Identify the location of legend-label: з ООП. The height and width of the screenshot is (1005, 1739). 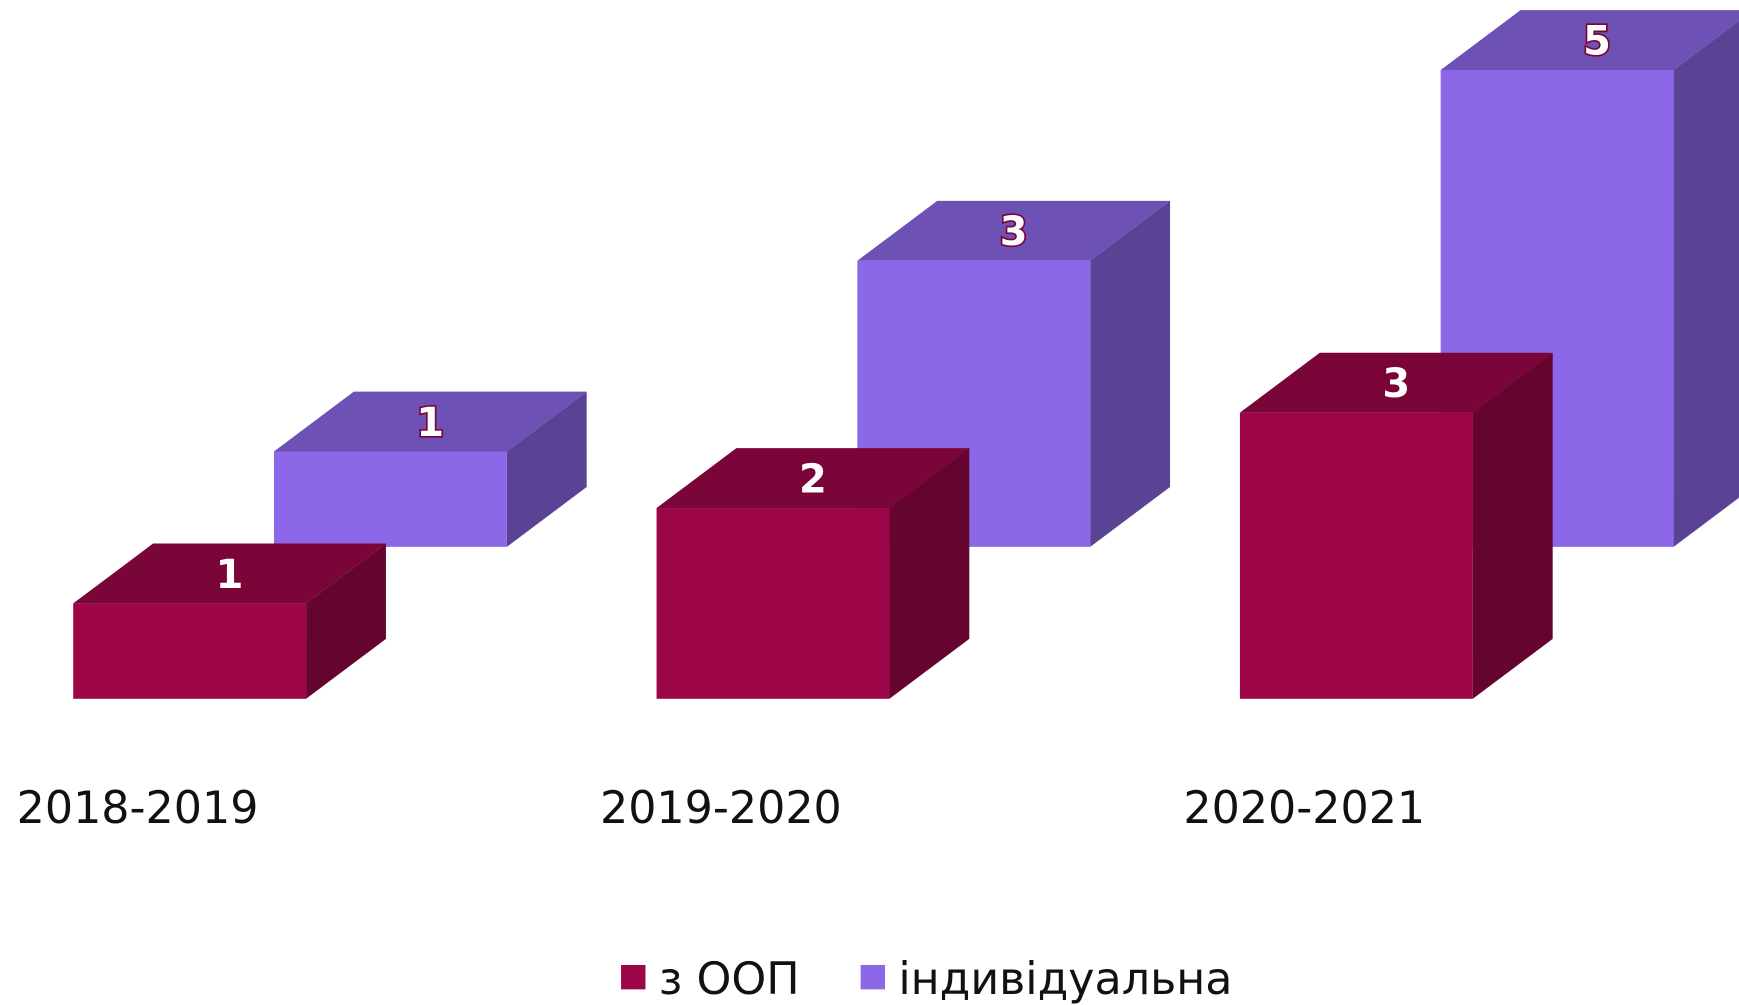
(729, 979).